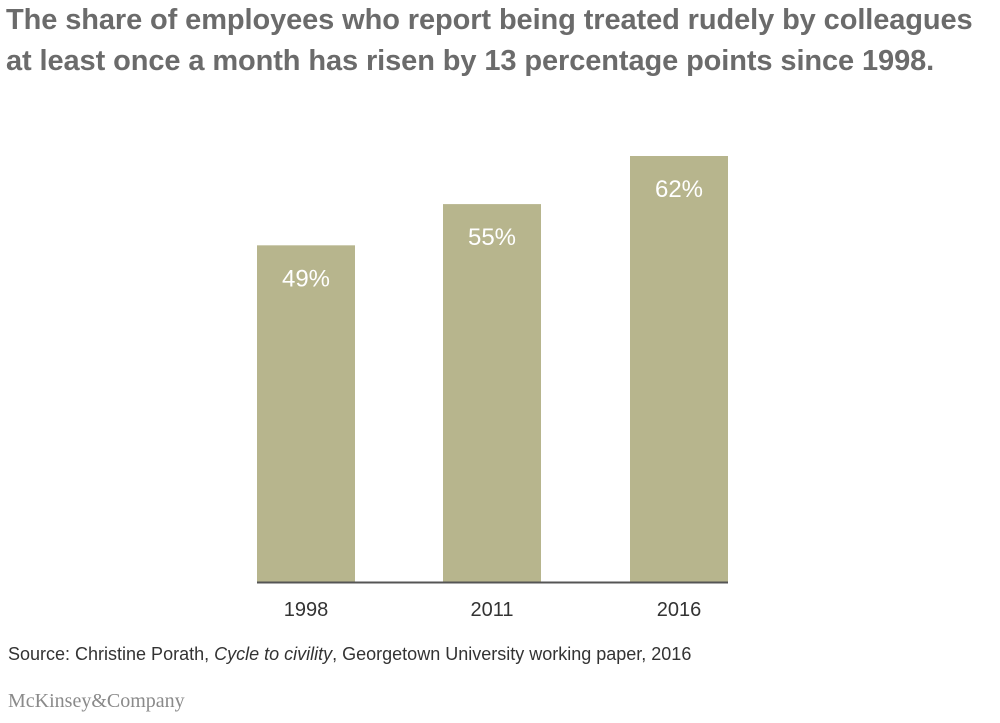 This screenshot has width=1000, height=723. I want to click on bar-value-label-1998: 49%, so click(306, 278).